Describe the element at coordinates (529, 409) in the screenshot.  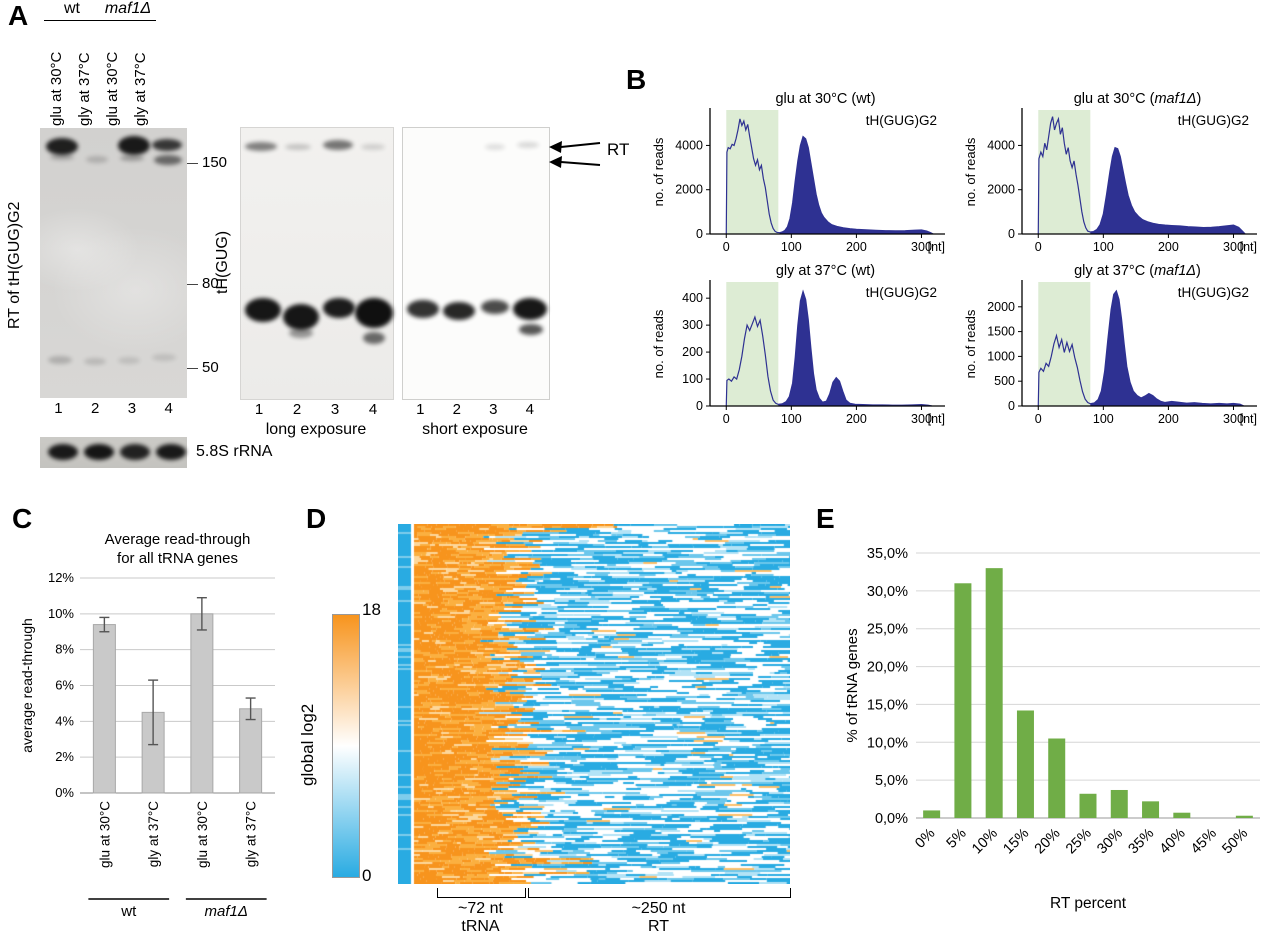
I see `lane-number: 4` at that location.